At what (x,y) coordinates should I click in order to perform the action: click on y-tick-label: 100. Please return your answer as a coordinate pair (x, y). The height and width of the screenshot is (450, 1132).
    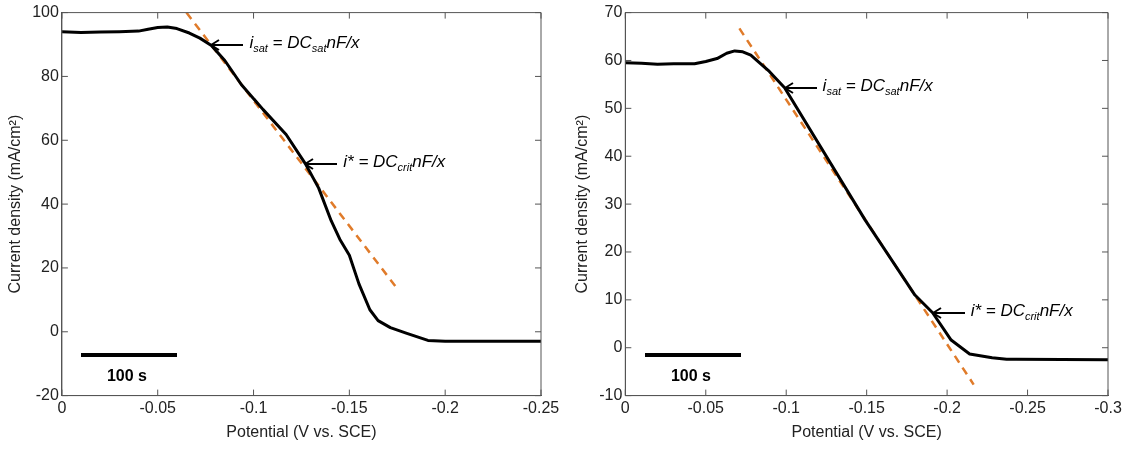
    Looking at the image, I should click on (45, 12).